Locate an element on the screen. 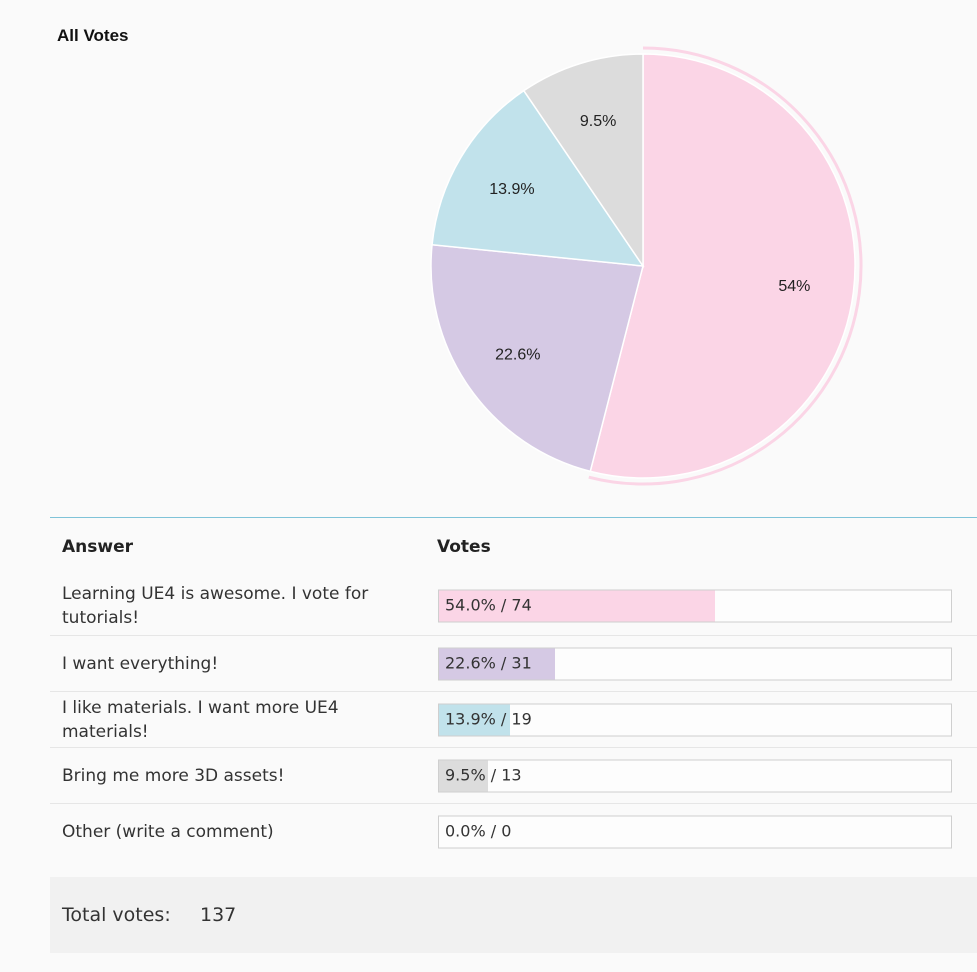 Image resolution: width=977 pixels, height=972 pixels. chart-title: All Votes is located at coordinates (93, 35).